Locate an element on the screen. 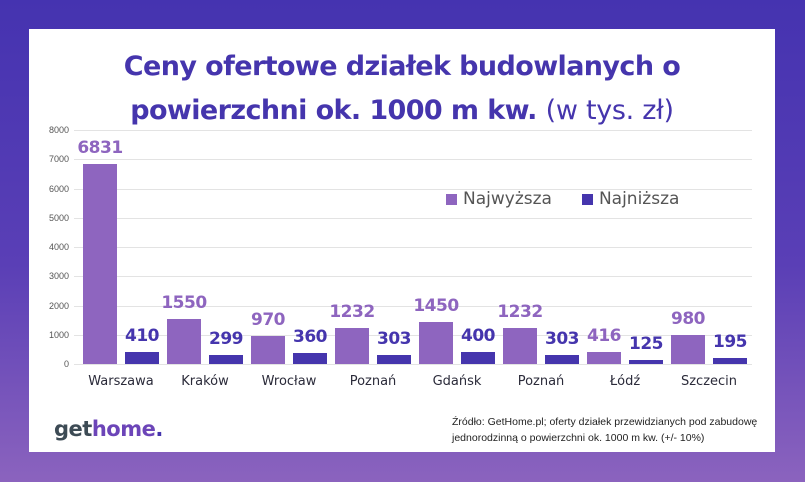 This screenshot has height=482, width=805. title-line-2-bold: powierzchni ok. 1000 m kw. is located at coordinates (333, 110).